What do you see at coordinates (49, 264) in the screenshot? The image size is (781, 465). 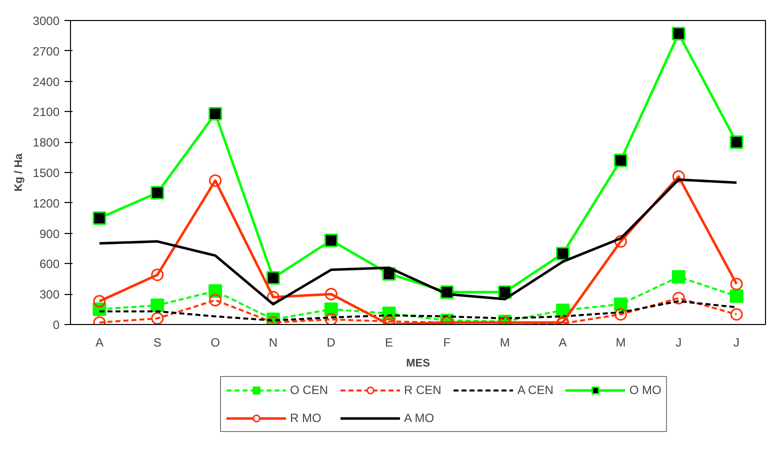 I see `y-tick-label: 600` at bounding box center [49, 264].